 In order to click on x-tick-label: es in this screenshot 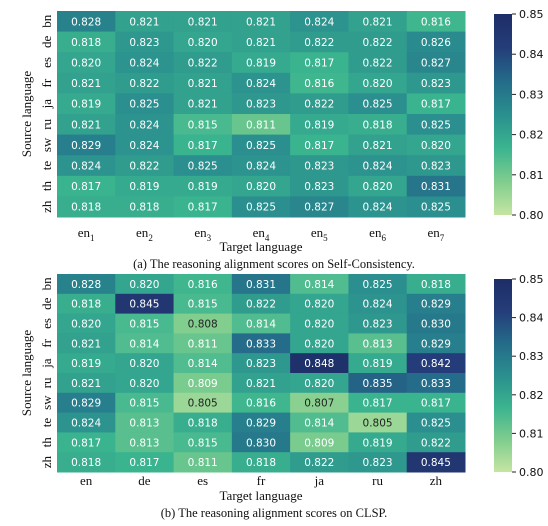, I will do `click(202, 480)`.